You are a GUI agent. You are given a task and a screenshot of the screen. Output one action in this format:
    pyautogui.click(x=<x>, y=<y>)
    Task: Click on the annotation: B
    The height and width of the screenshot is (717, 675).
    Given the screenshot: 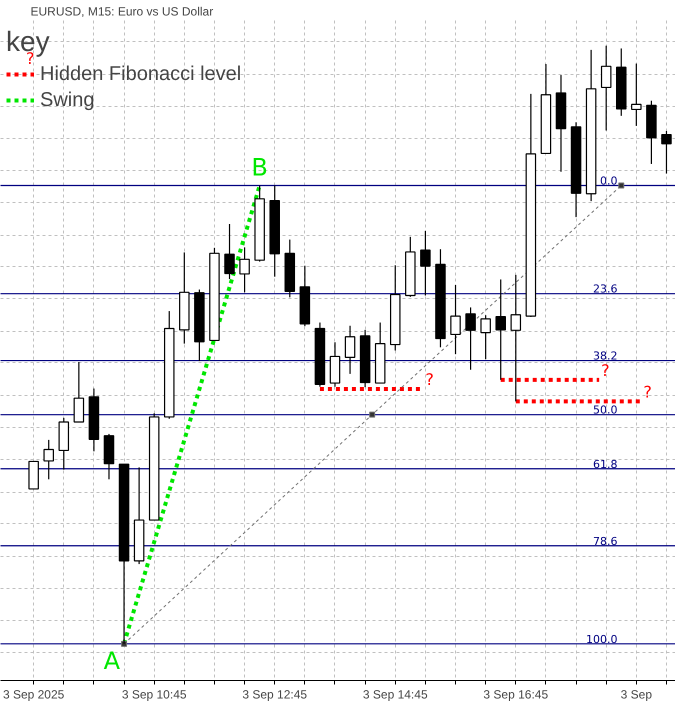 What is the action you would take?
    pyautogui.click(x=259, y=168)
    